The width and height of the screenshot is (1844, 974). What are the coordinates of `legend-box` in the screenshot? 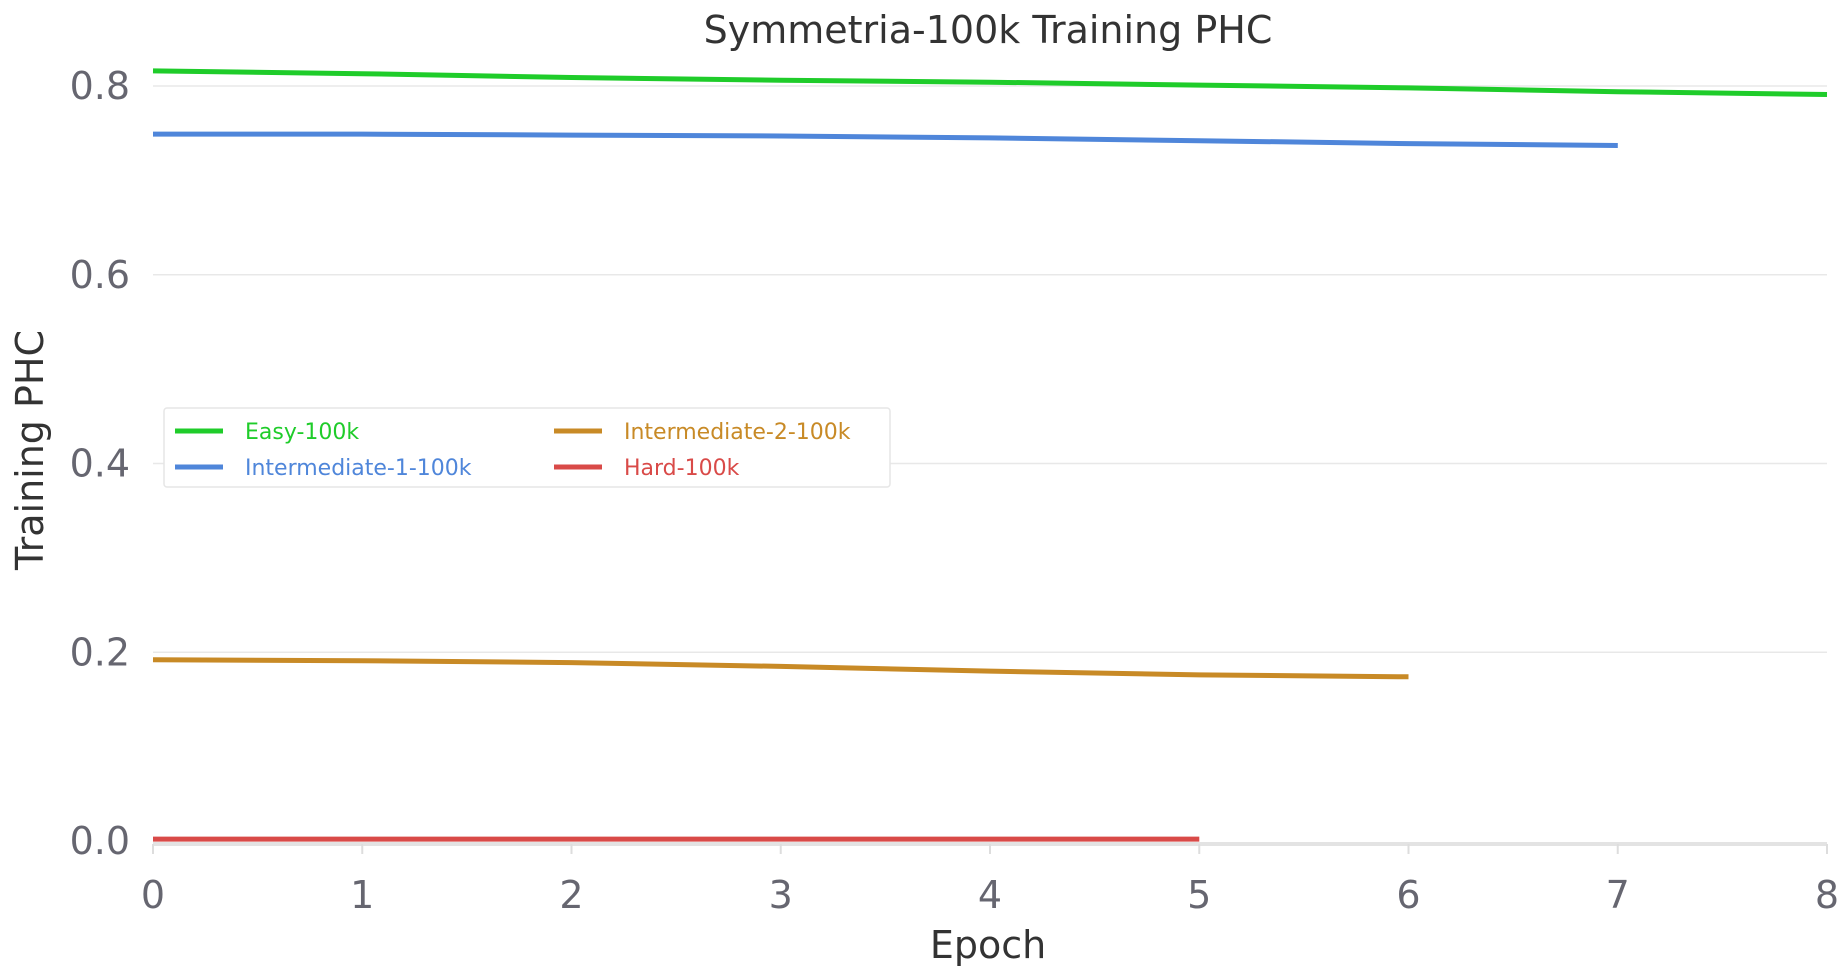 It's located at (527, 447).